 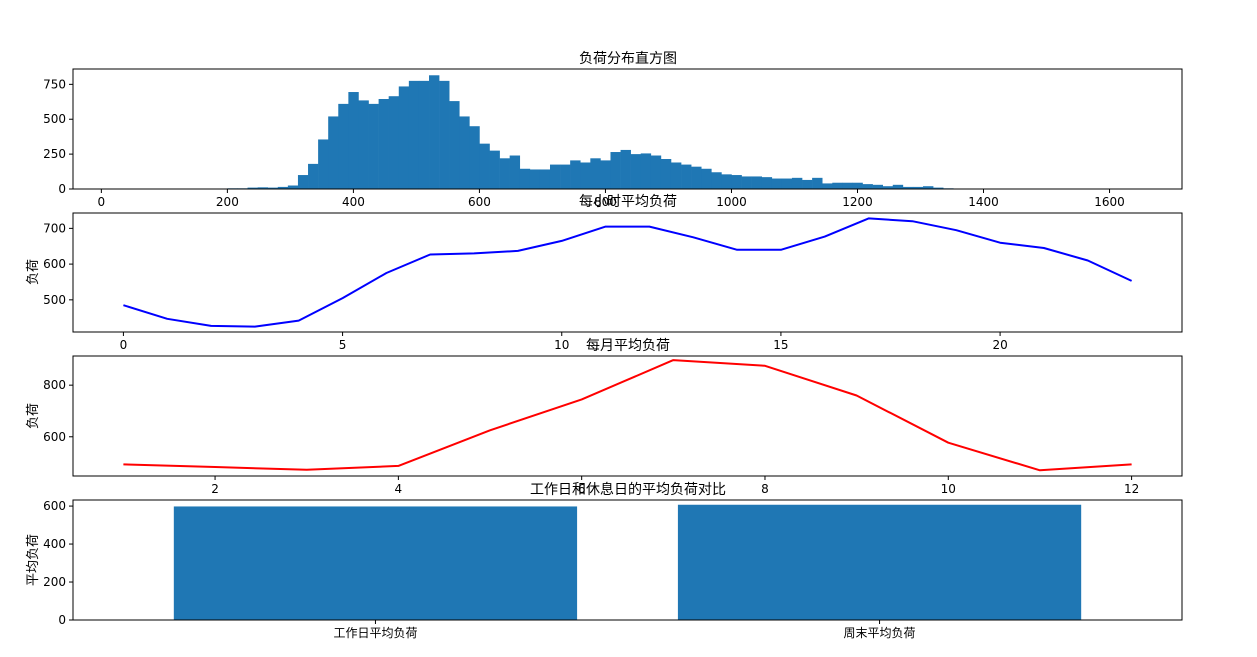 What do you see at coordinates (628, 346) in the screenshot?
I see `monthly-title: 每月平均负荷` at bounding box center [628, 346].